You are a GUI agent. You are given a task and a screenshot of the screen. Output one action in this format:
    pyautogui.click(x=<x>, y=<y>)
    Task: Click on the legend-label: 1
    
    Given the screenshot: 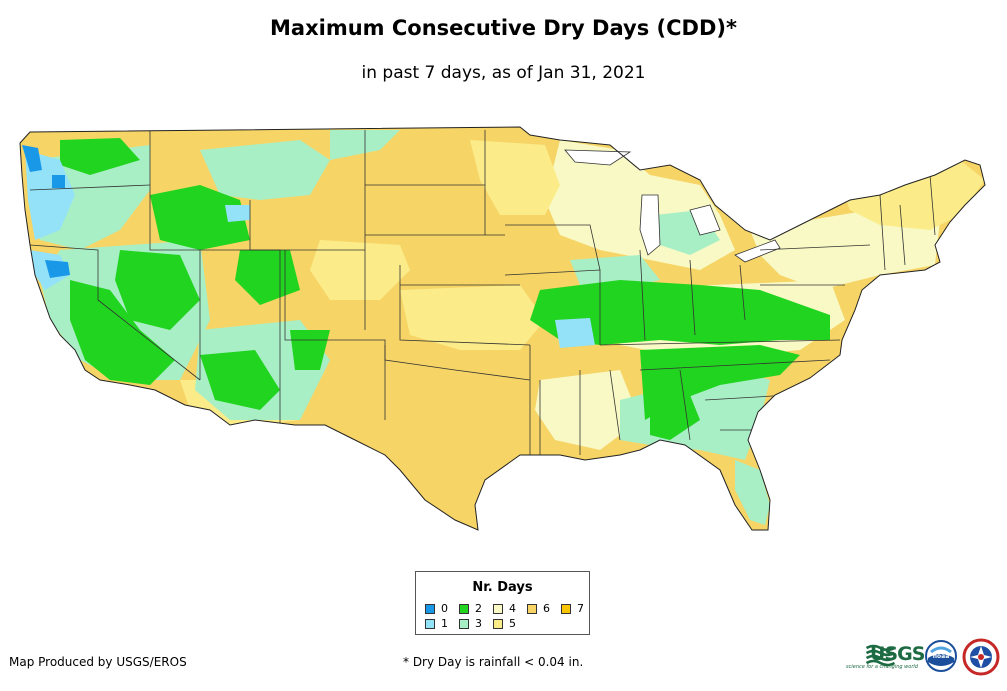 What is the action you would take?
    pyautogui.click(x=444, y=623)
    